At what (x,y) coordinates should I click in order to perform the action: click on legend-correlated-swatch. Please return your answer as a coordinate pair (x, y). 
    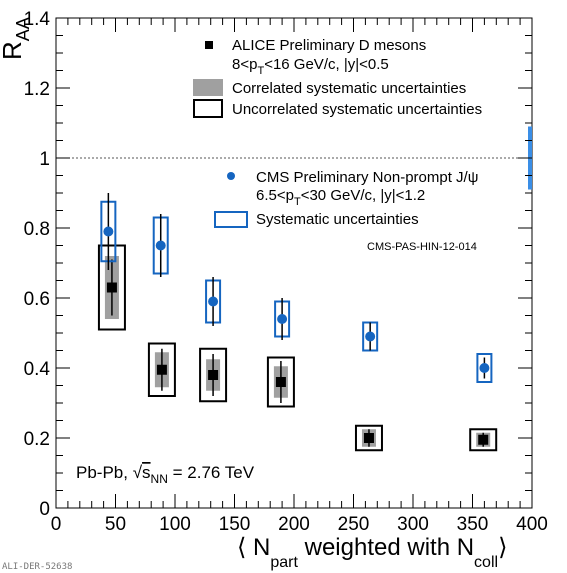
    Looking at the image, I should click on (208, 87).